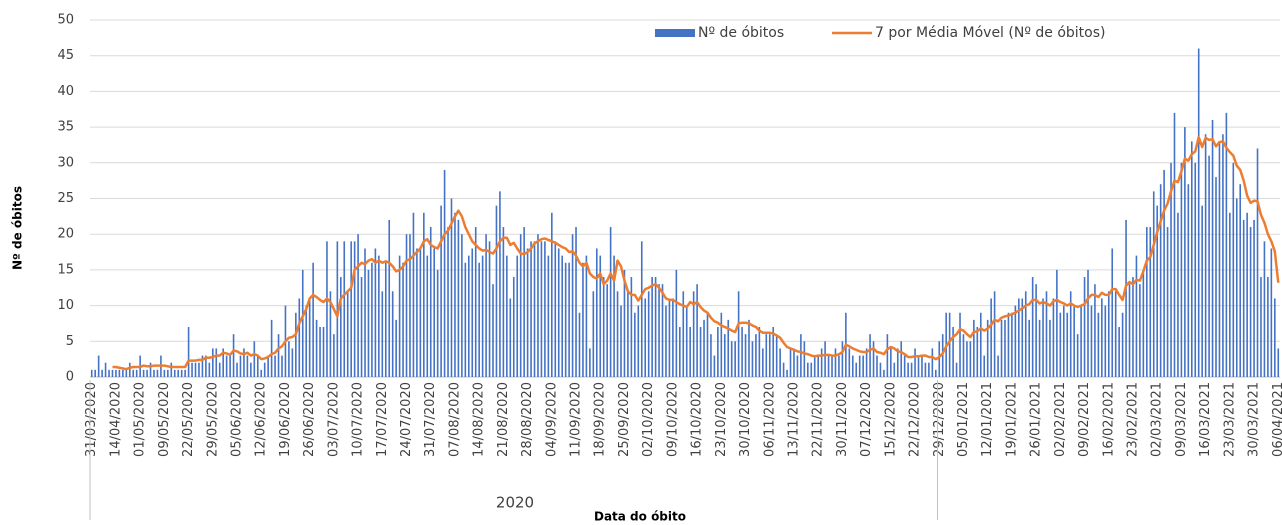 This screenshot has width=1282, height=525. What do you see at coordinates (70, 341) in the screenshot?
I see `y-tick-label: 5` at bounding box center [70, 341].